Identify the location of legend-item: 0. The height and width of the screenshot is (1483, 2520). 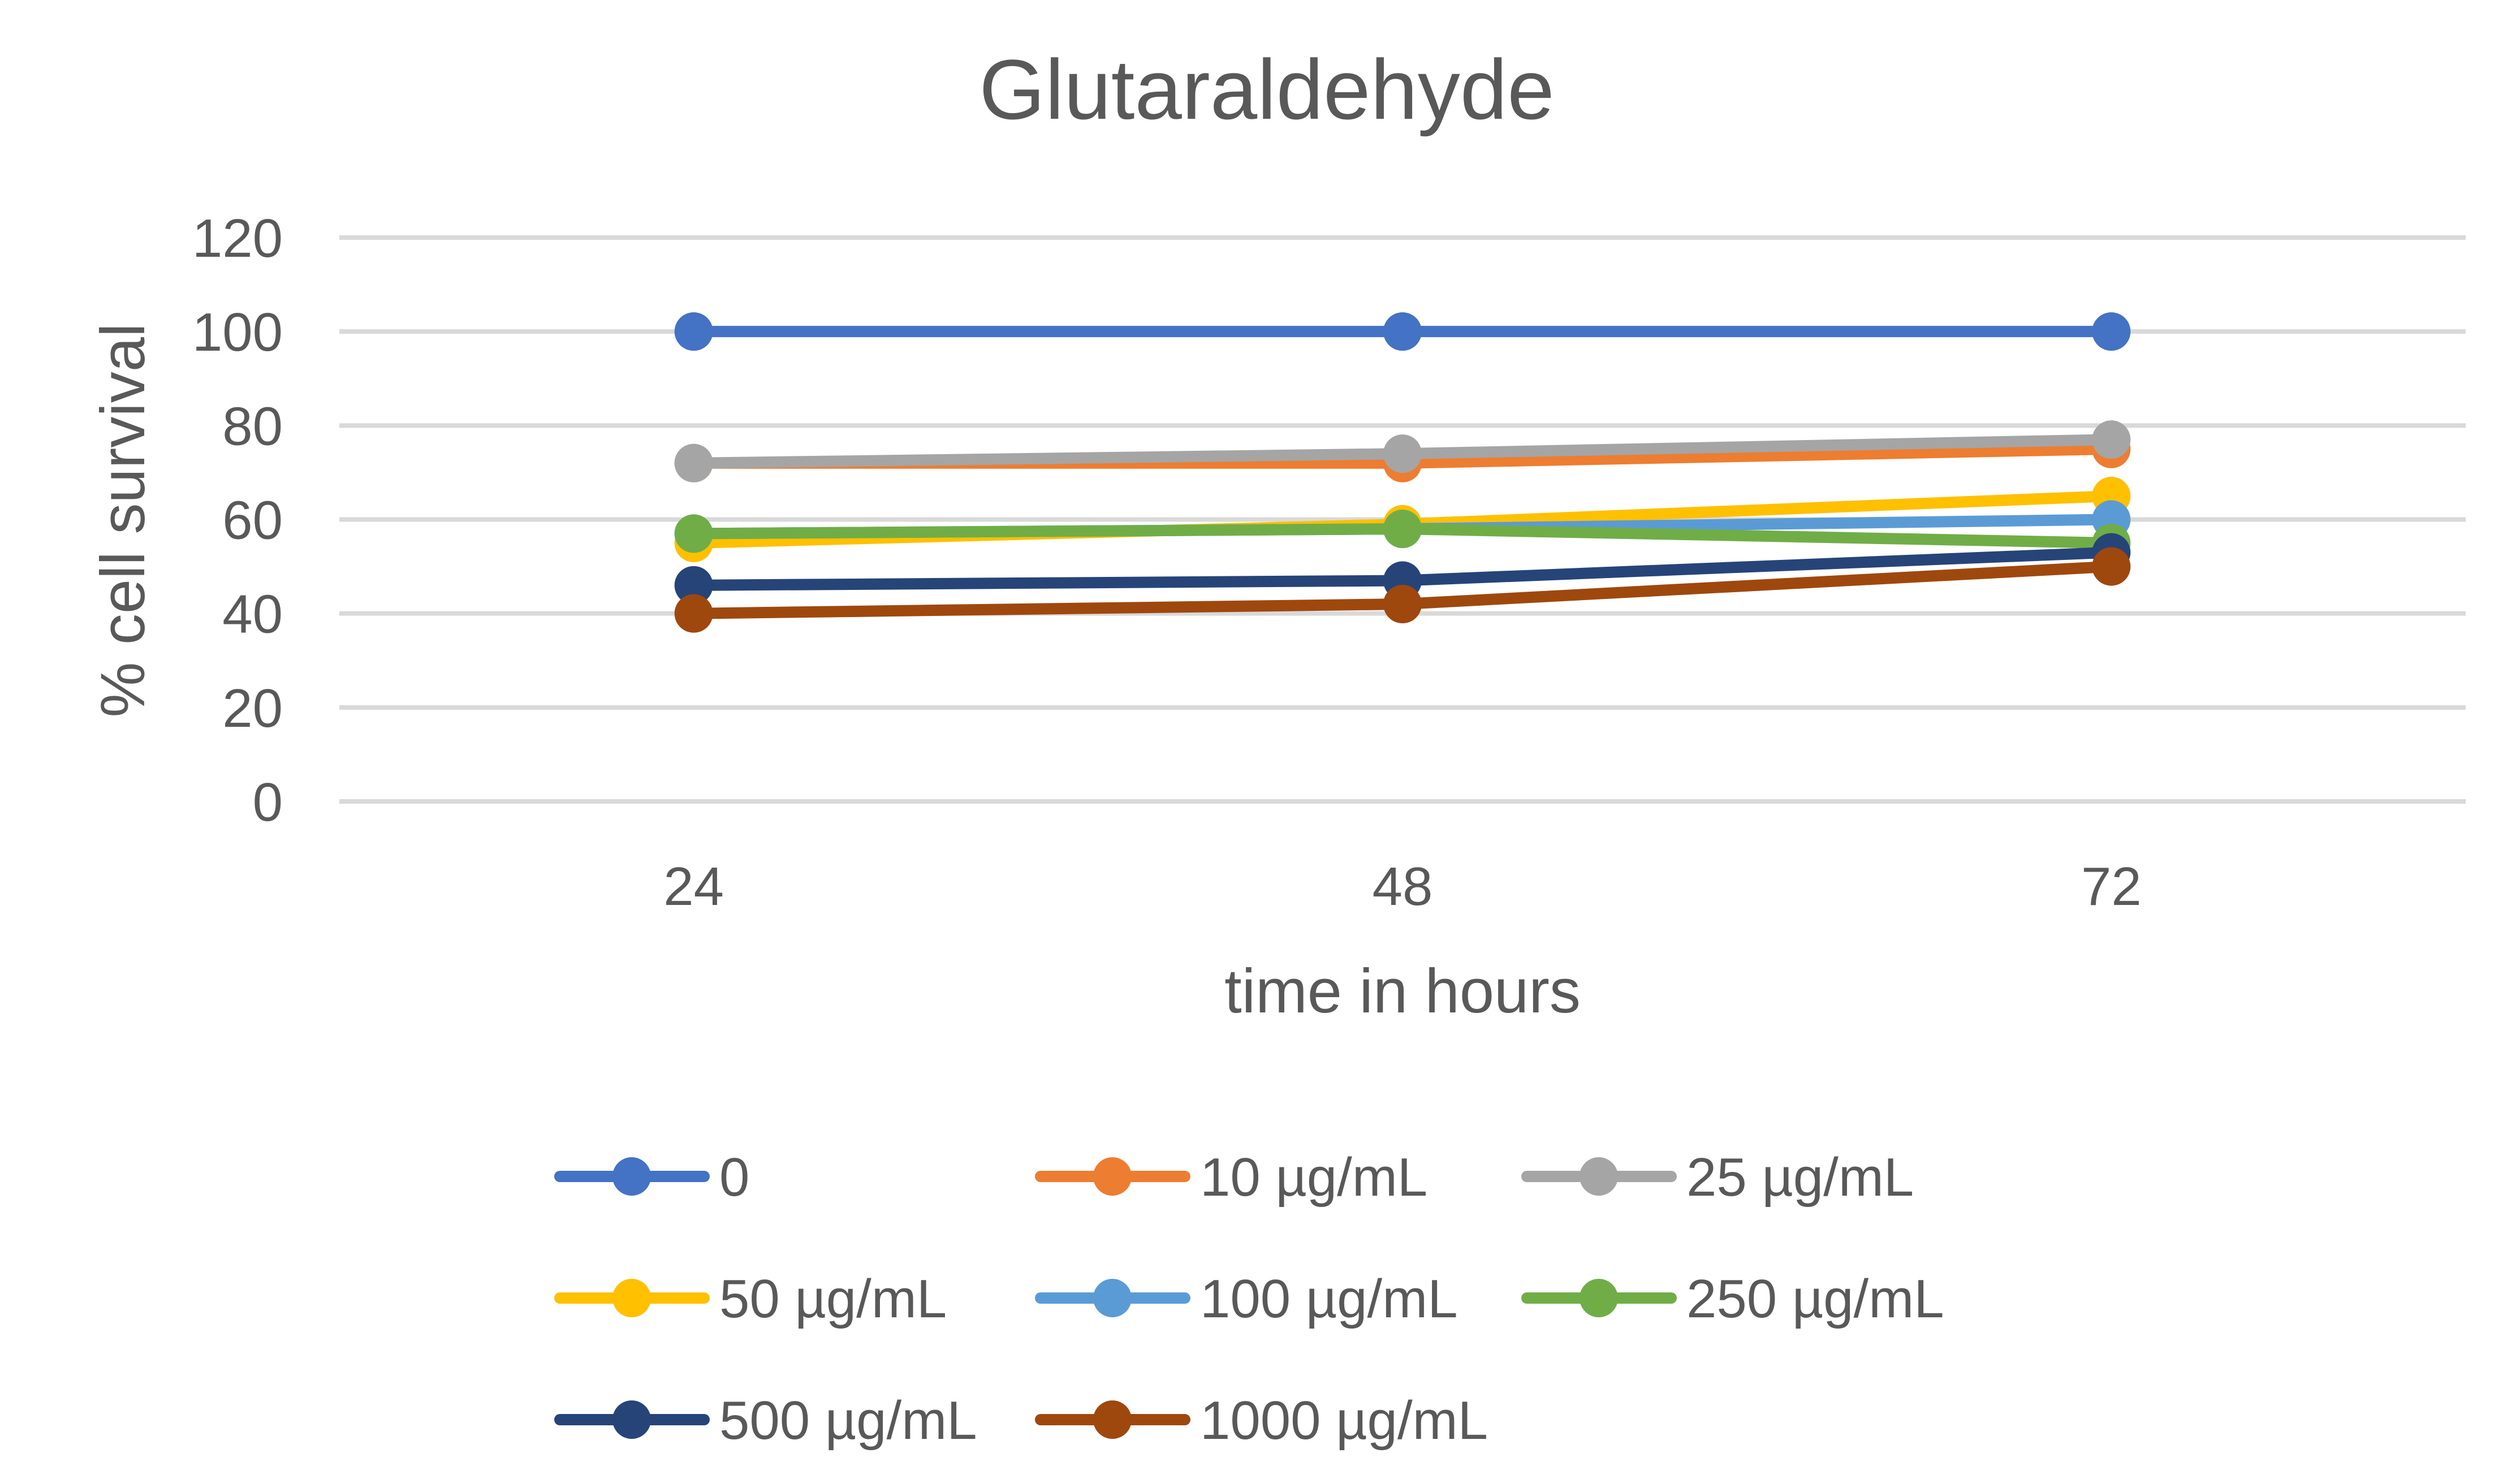
(651, 1178).